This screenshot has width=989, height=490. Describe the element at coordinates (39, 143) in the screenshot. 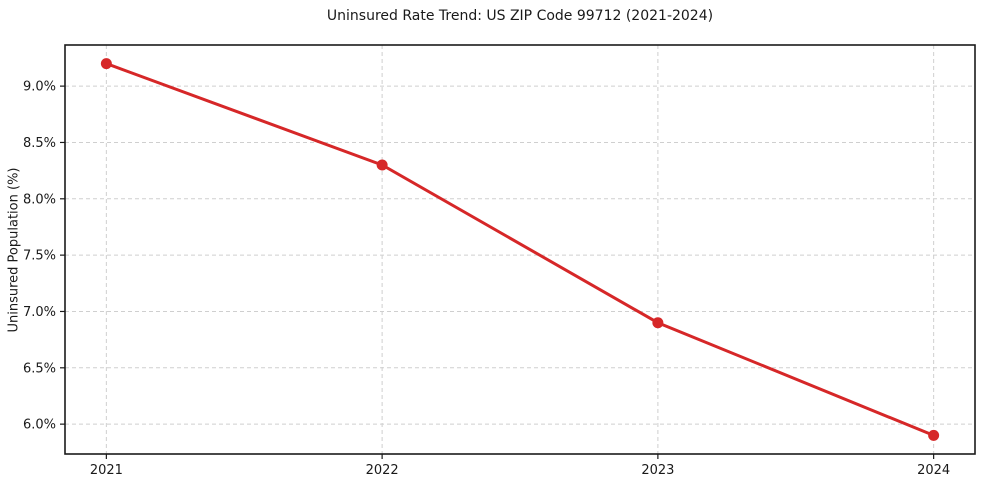

I see `y-tick-label: 8.5%` at that location.